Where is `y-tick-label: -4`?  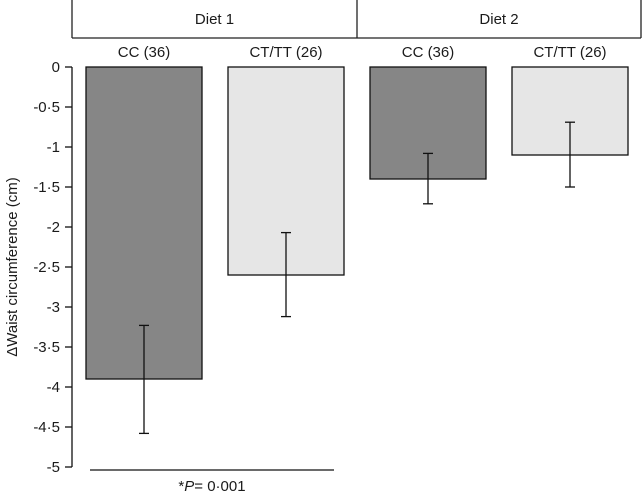 y-tick-label: -4 is located at coordinates (53, 387).